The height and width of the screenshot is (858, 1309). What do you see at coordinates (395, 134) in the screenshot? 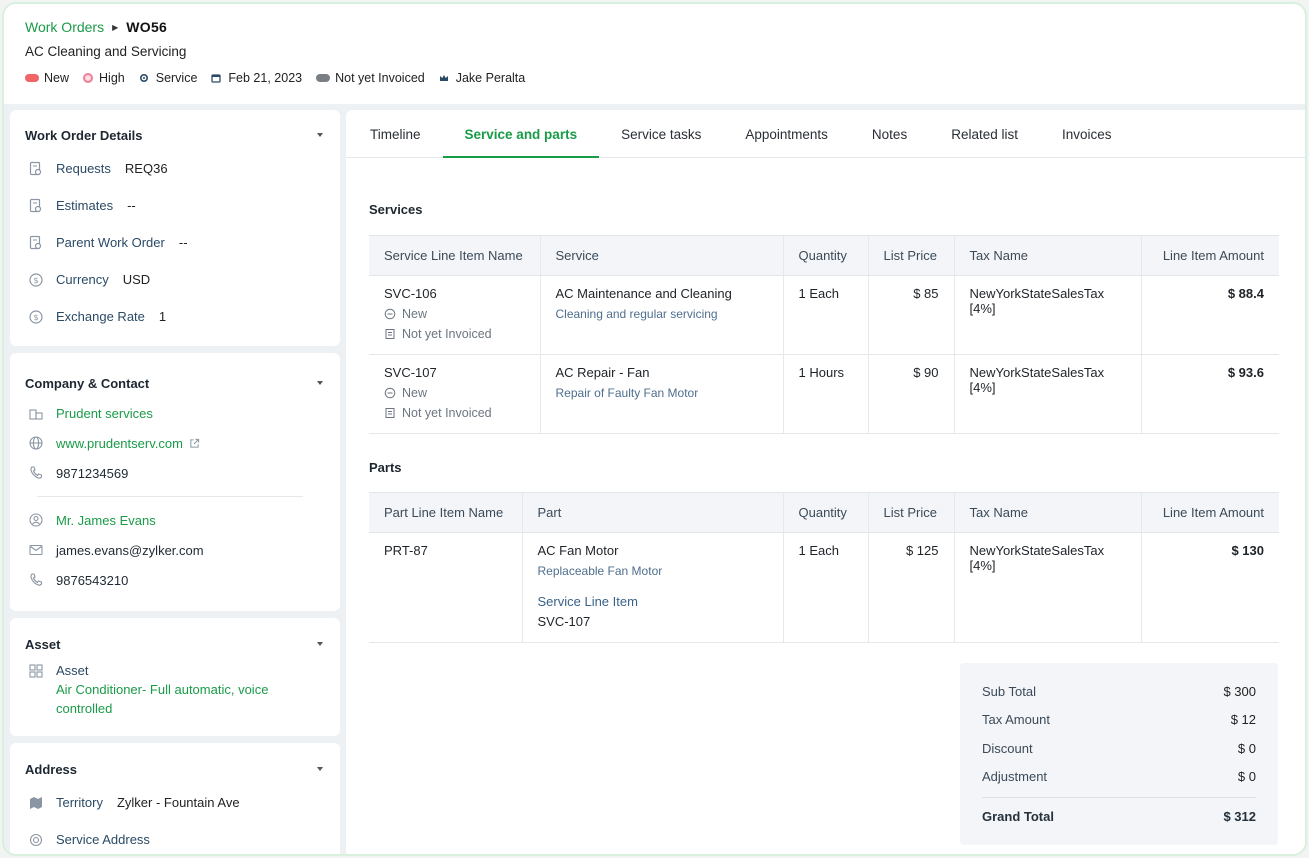
I see `tab-timeline: Timeline` at bounding box center [395, 134].